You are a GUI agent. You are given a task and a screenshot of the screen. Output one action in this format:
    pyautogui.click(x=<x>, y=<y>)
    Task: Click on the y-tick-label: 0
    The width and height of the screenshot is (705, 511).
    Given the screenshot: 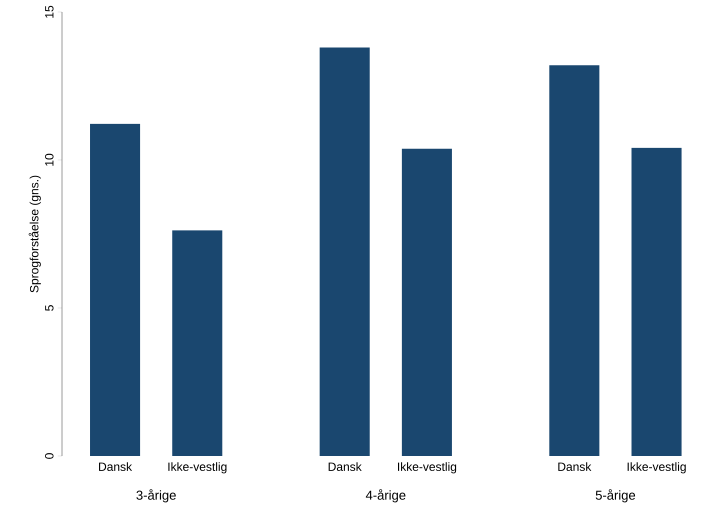 What is the action you would take?
    pyautogui.click(x=49, y=456)
    